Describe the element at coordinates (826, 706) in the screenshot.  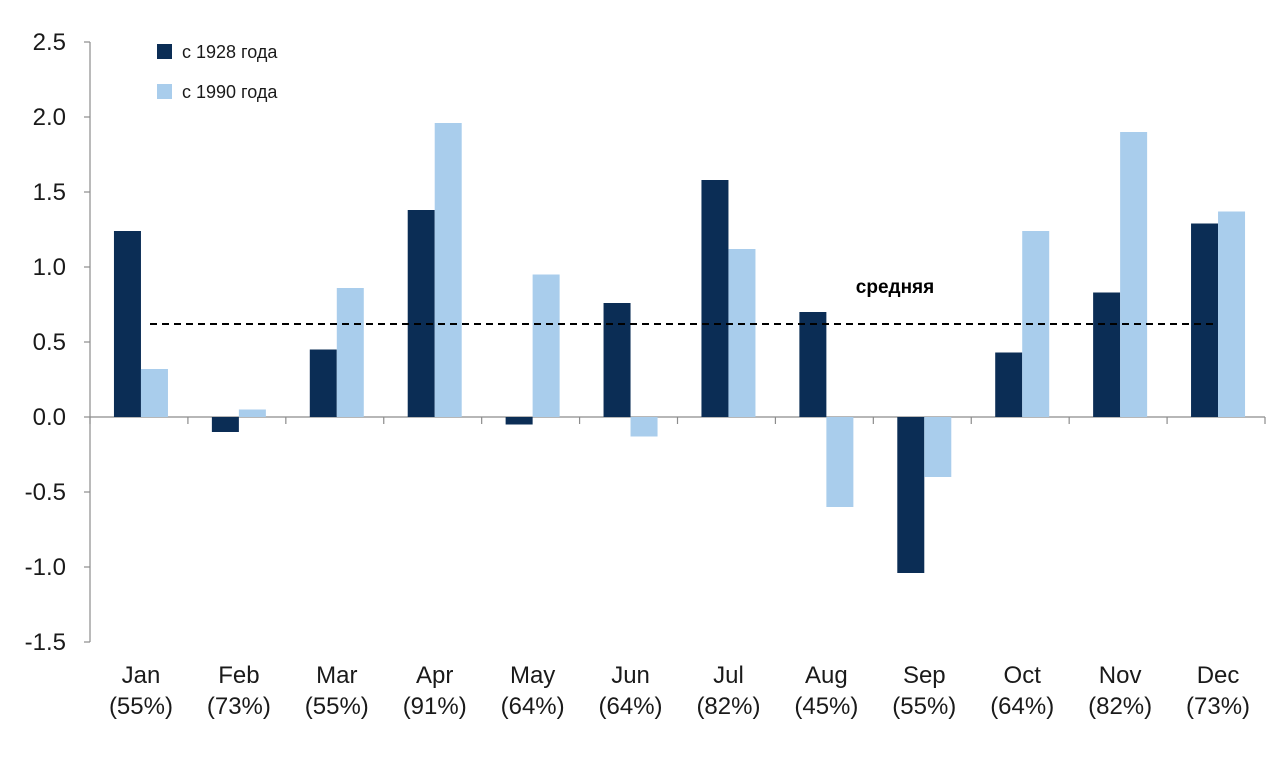
I see `x-category-percent-label: (45%)` at that location.